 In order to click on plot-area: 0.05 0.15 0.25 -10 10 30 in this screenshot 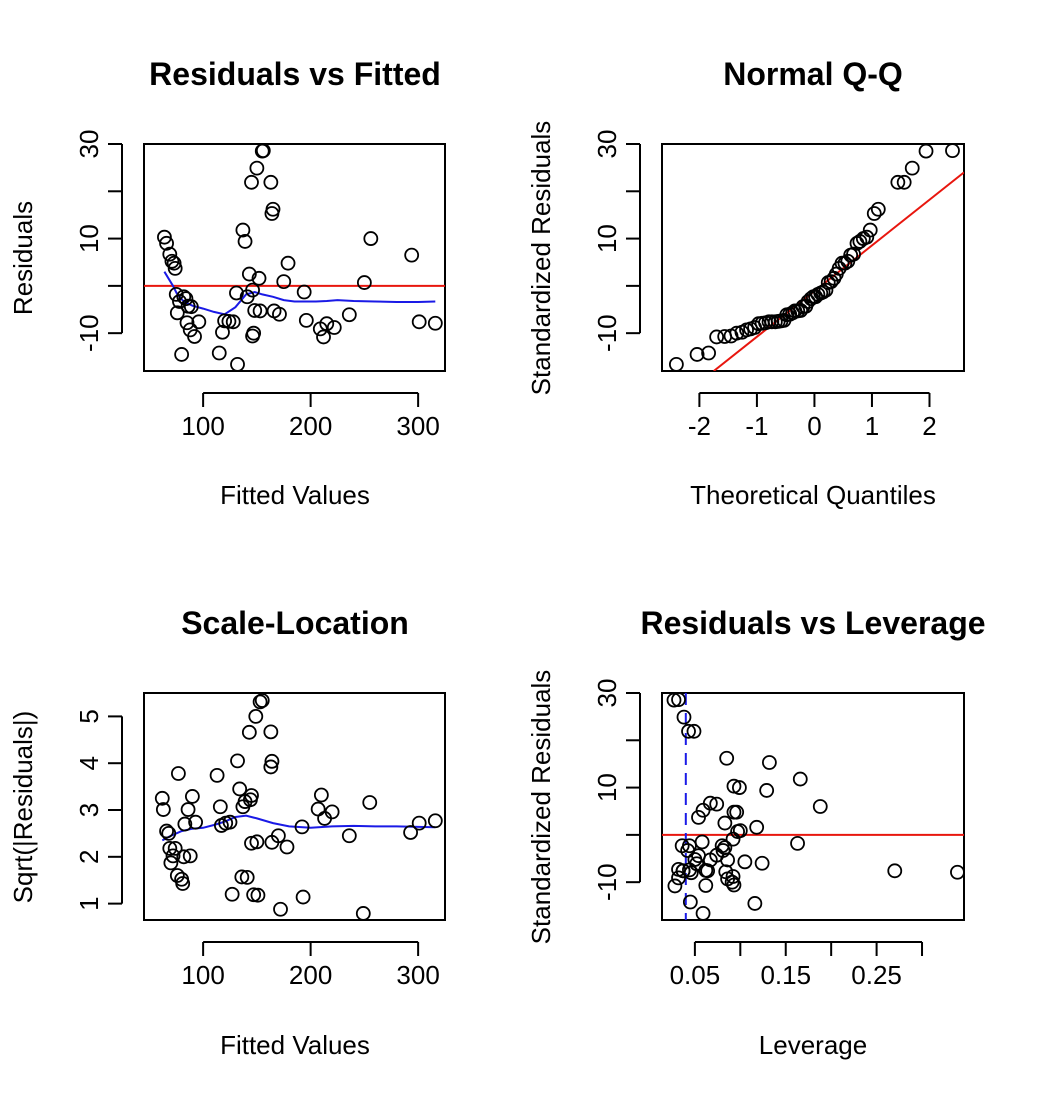, I will do `click(778, 834)`.